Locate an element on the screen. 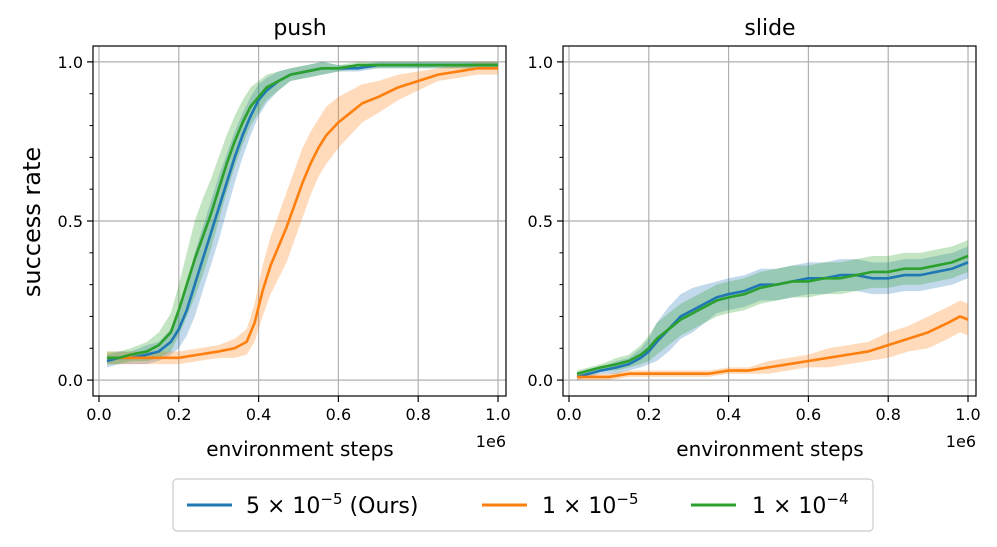  legend-label: 5 × 10−5 (Ours) is located at coordinates (332, 504).